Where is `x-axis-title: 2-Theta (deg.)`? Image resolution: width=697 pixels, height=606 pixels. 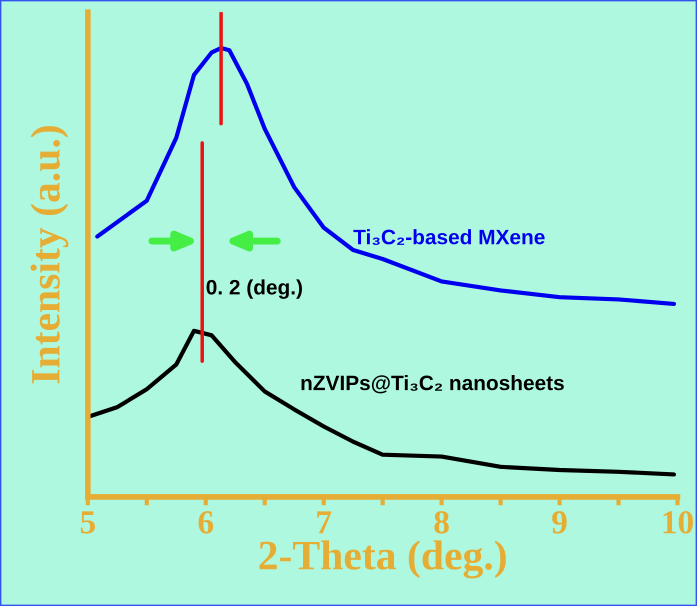
x-axis-title: 2-Theta (deg.) is located at coordinates (382, 559).